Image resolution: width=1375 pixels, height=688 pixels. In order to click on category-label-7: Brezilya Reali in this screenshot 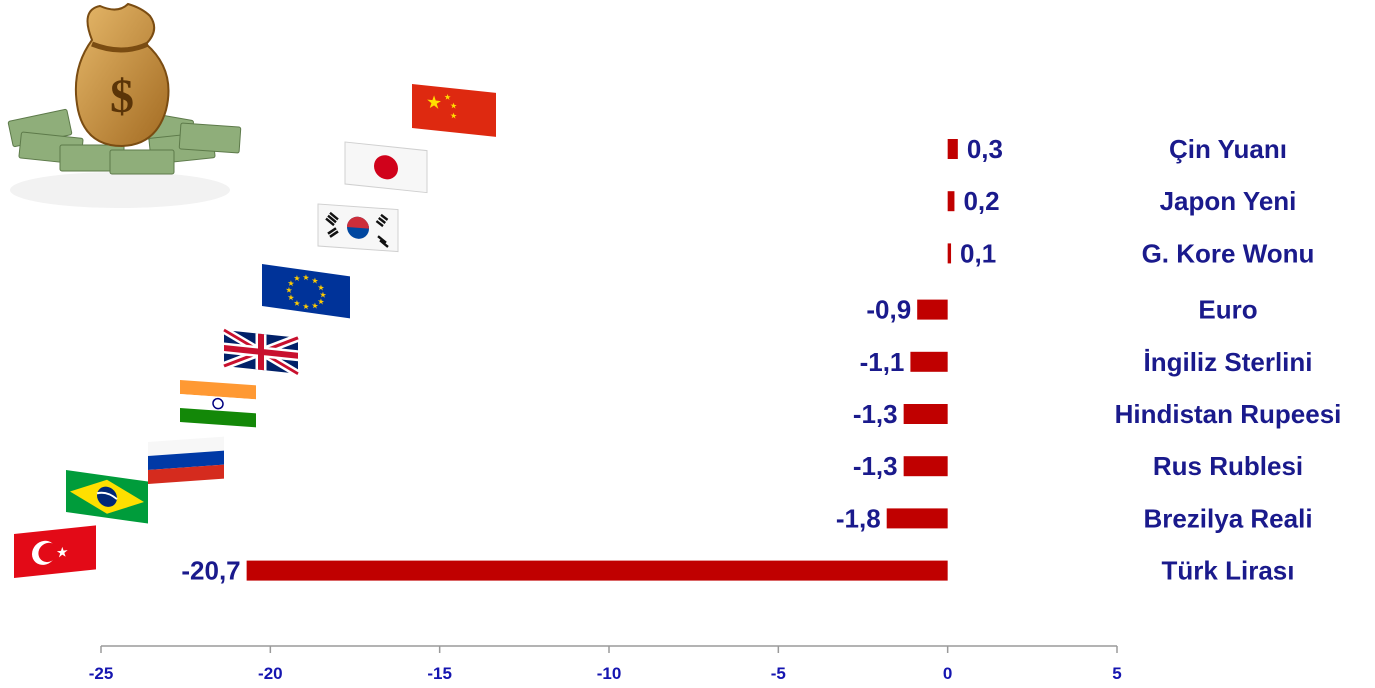, I will do `click(1227, 518)`.